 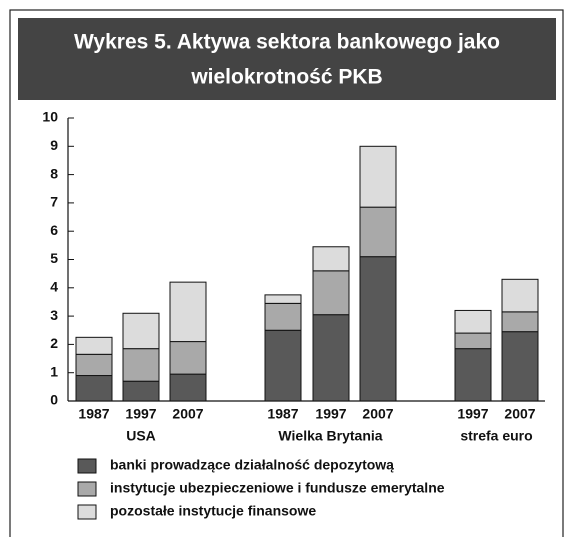 I want to click on y-tick-label: 5, so click(x=54, y=258).